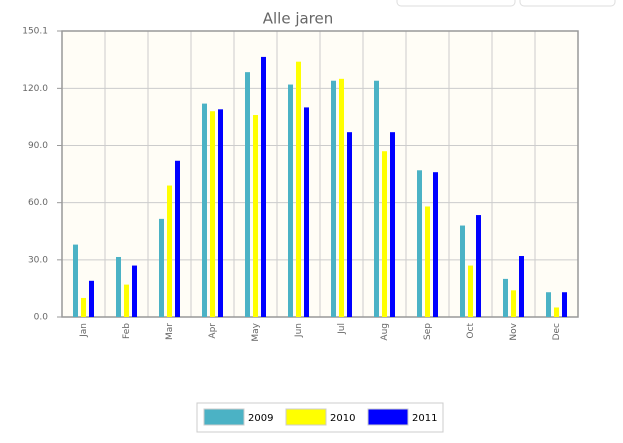 The height and width of the screenshot is (443, 623). Describe the element at coordinates (428, 331) in the screenshot. I see `x-tick-label: Sep` at that location.